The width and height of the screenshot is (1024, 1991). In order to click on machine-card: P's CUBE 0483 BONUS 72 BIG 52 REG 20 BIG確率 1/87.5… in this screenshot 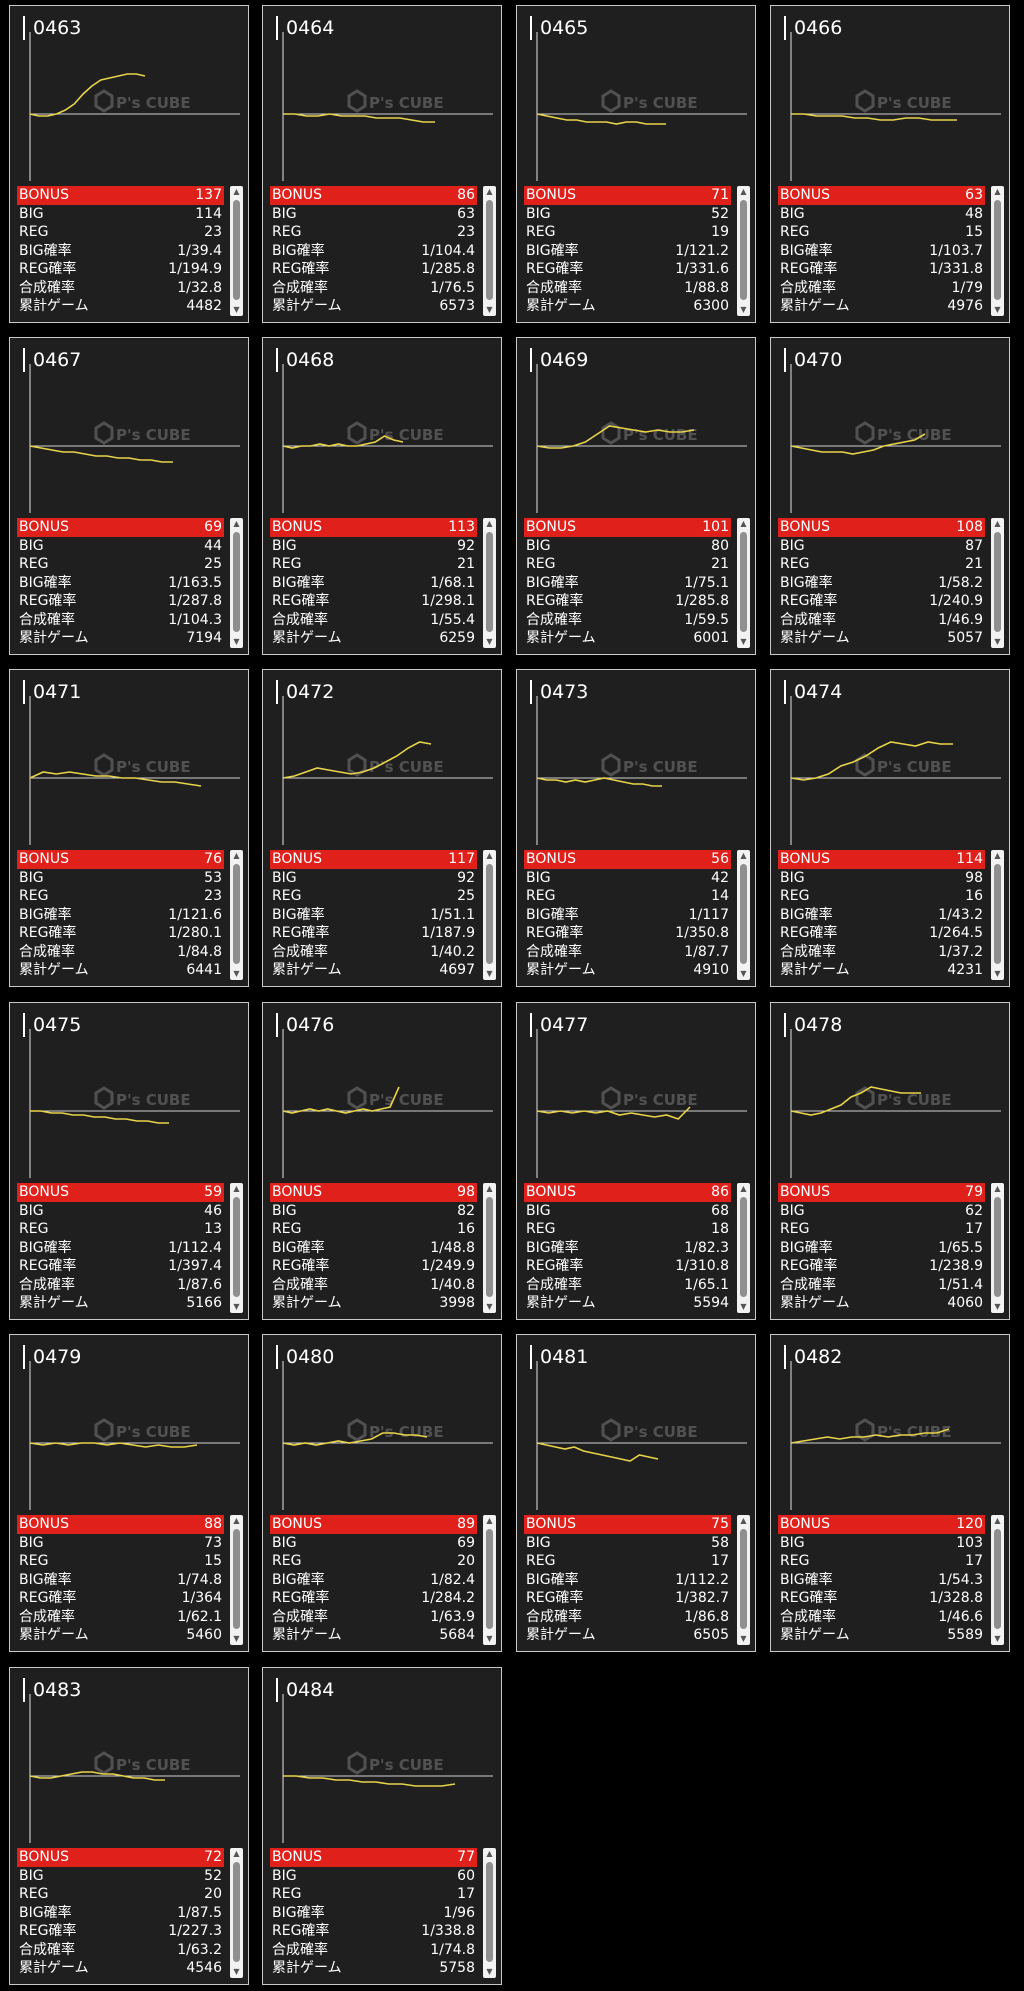, I will do `click(129, 1826)`.